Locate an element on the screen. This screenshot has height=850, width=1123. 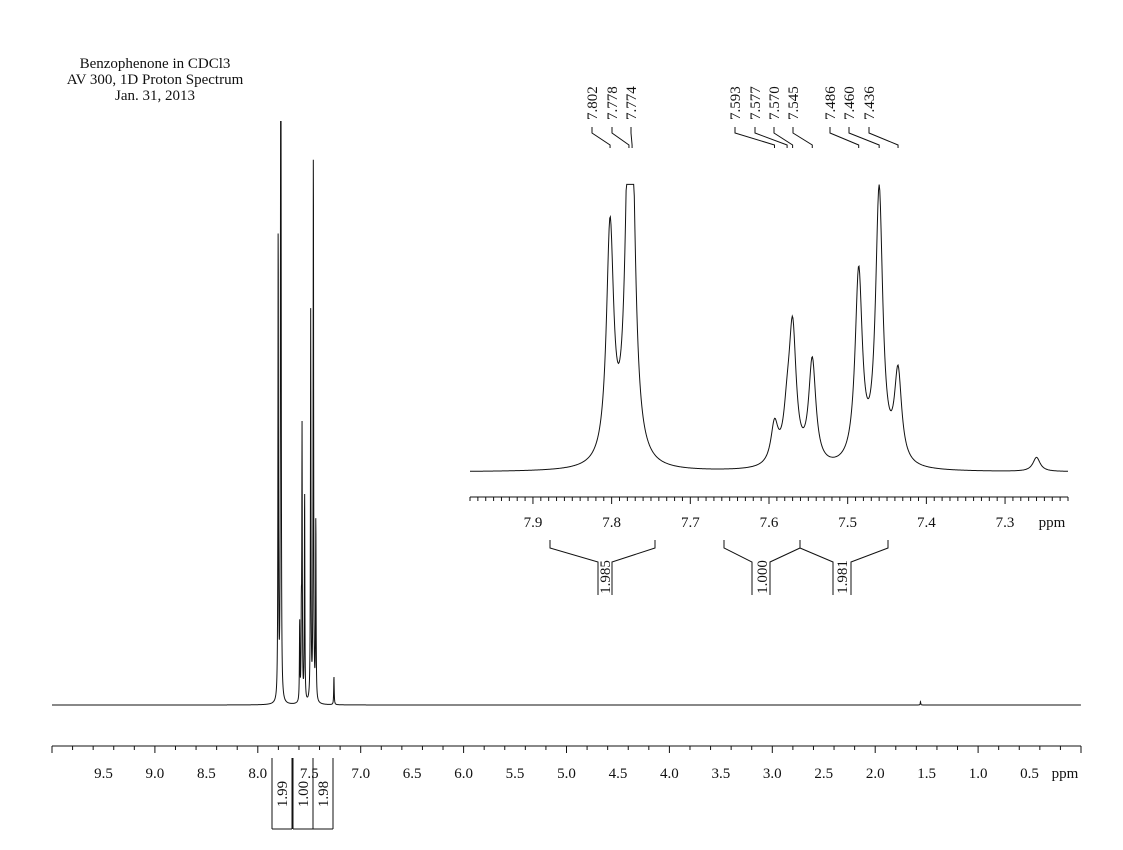
full-x-tick-label: 4.0 is located at coordinates (669, 774).